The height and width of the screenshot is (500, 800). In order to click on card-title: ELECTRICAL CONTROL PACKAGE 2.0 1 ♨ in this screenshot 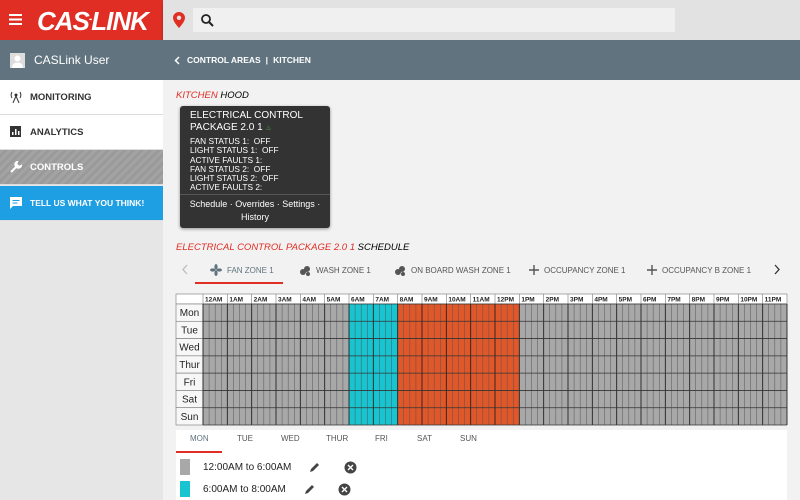, I will do `click(246, 121)`.